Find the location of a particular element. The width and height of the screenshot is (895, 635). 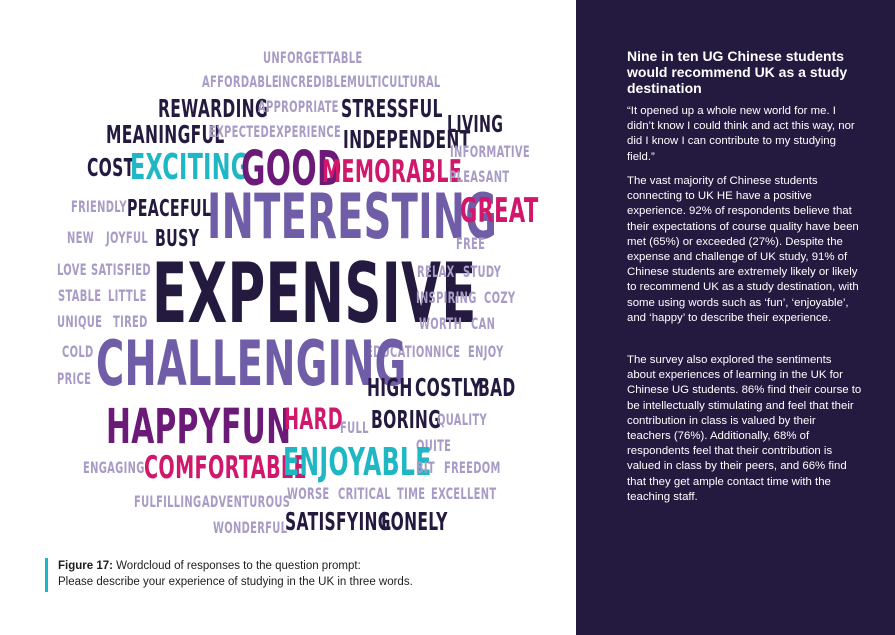

word-costly: COSTLY is located at coordinates (448, 387).